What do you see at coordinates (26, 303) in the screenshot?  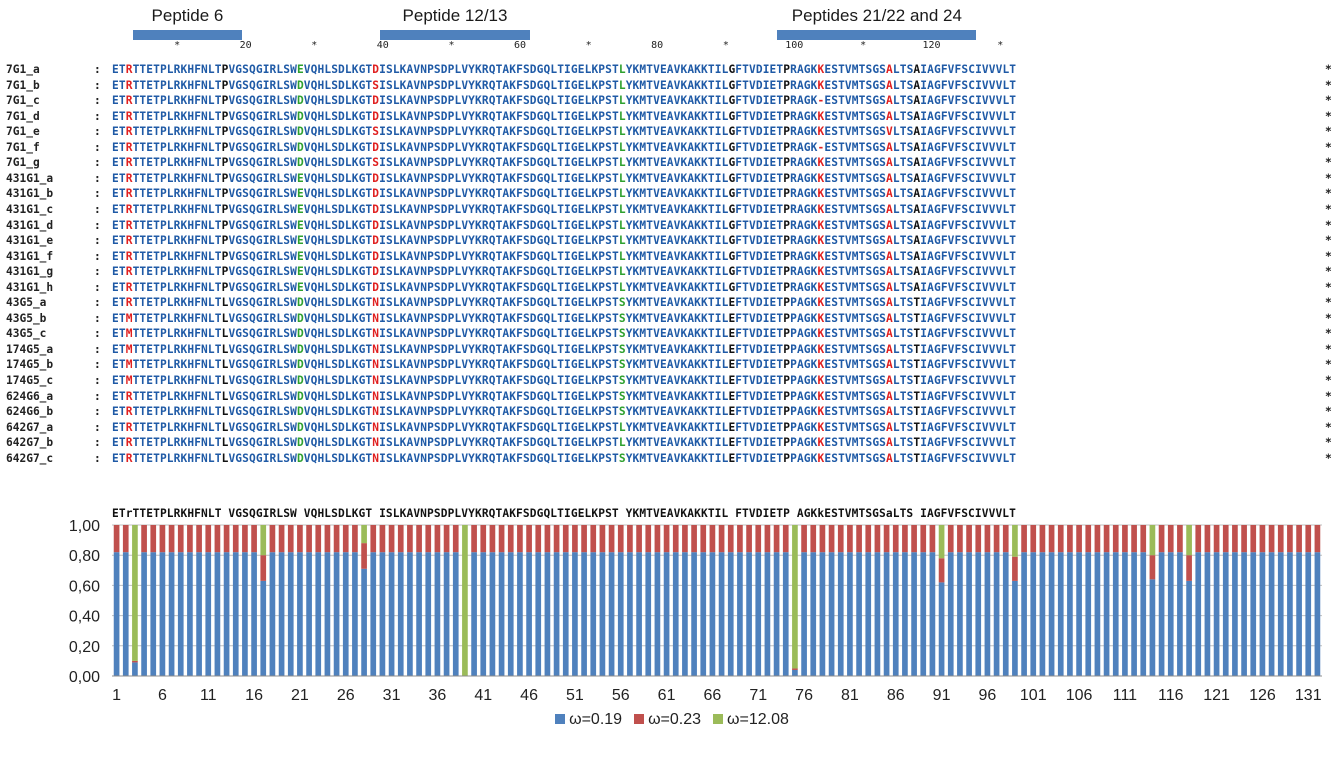 I see `sequence-name: 43G5_a` at bounding box center [26, 303].